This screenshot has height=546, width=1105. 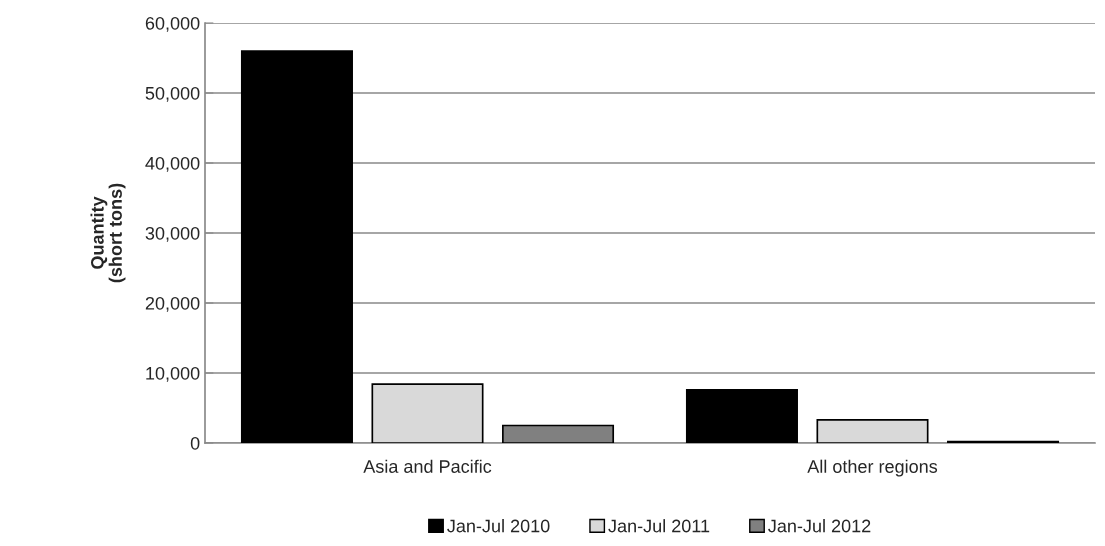 What do you see at coordinates (172, 164) in the screenshot?
I see `y-tick-label: 40,000` at bounding box center [172, 164].